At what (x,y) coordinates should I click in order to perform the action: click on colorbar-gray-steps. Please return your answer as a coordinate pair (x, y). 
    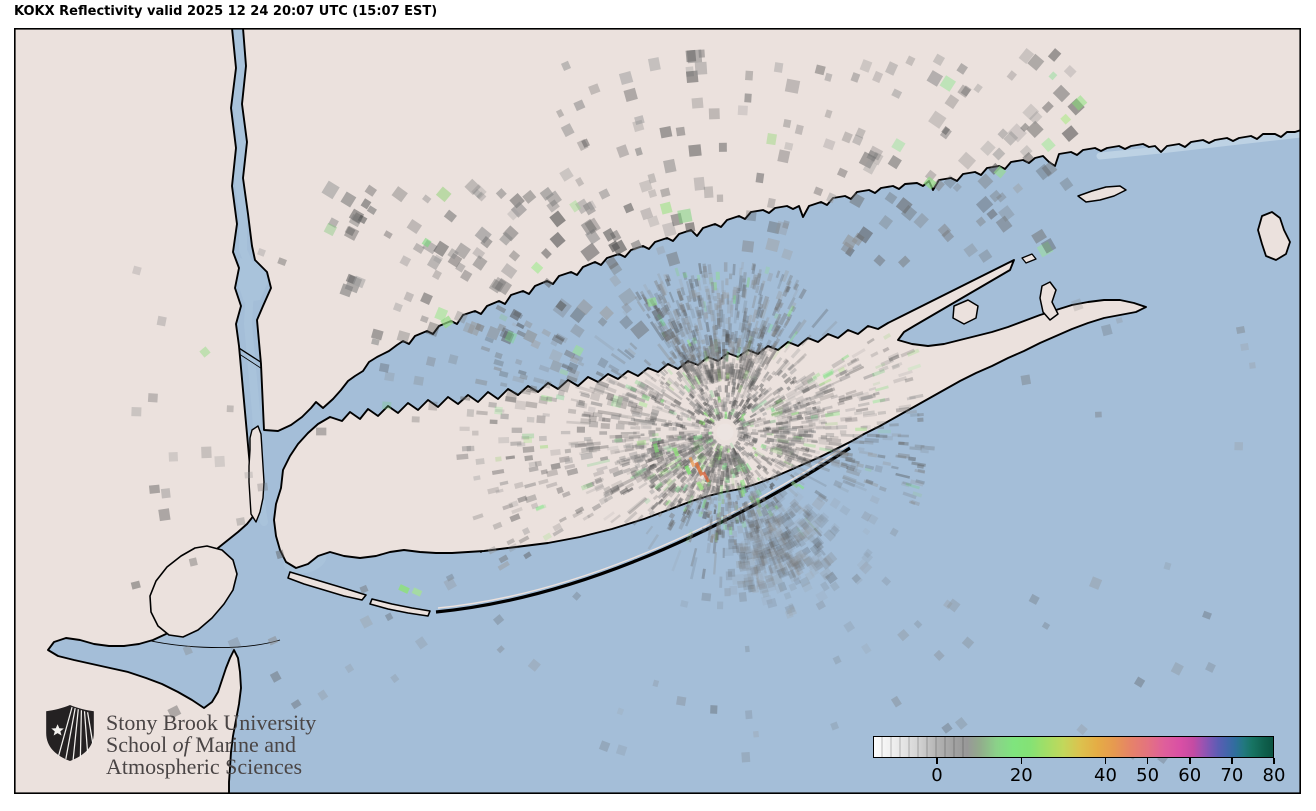
    Looking at the image, I should click on (923, 747).